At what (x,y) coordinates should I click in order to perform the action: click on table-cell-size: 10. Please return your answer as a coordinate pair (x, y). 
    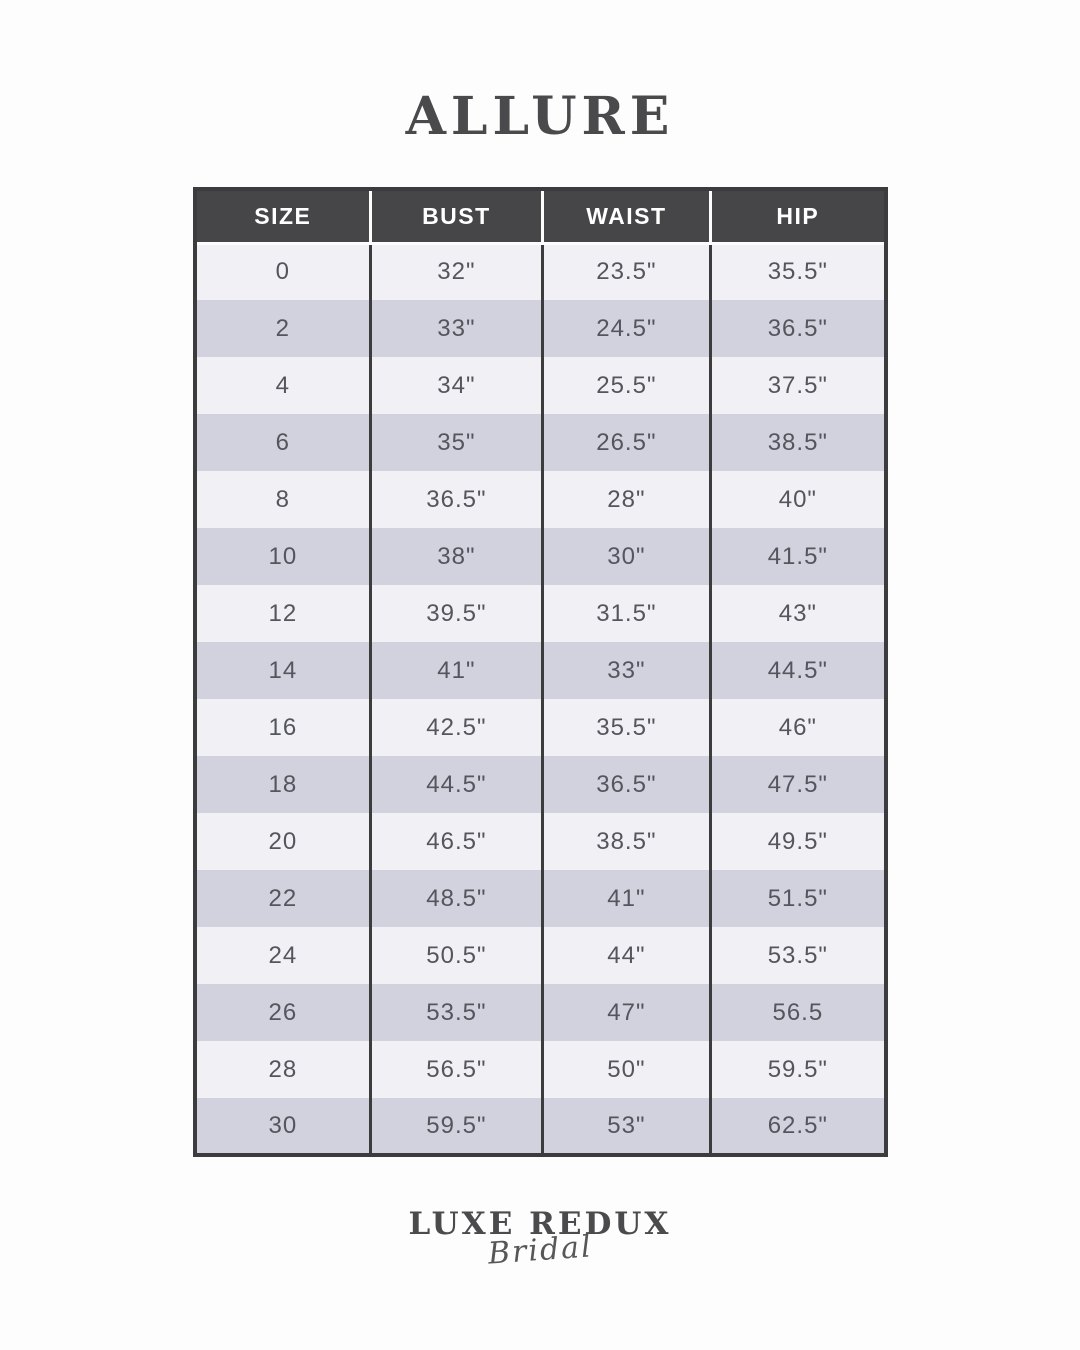
    Looking at the image, I should click on (283, 556).